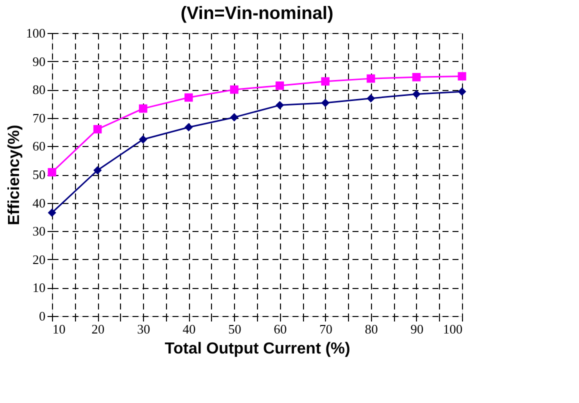 This screenshot has width=579, height=403. What do you see at coordinates (257, 13) in the screenshot?
I see `chart-title: (Vin=Vin-nominal)` at bounding box center [257, 13].